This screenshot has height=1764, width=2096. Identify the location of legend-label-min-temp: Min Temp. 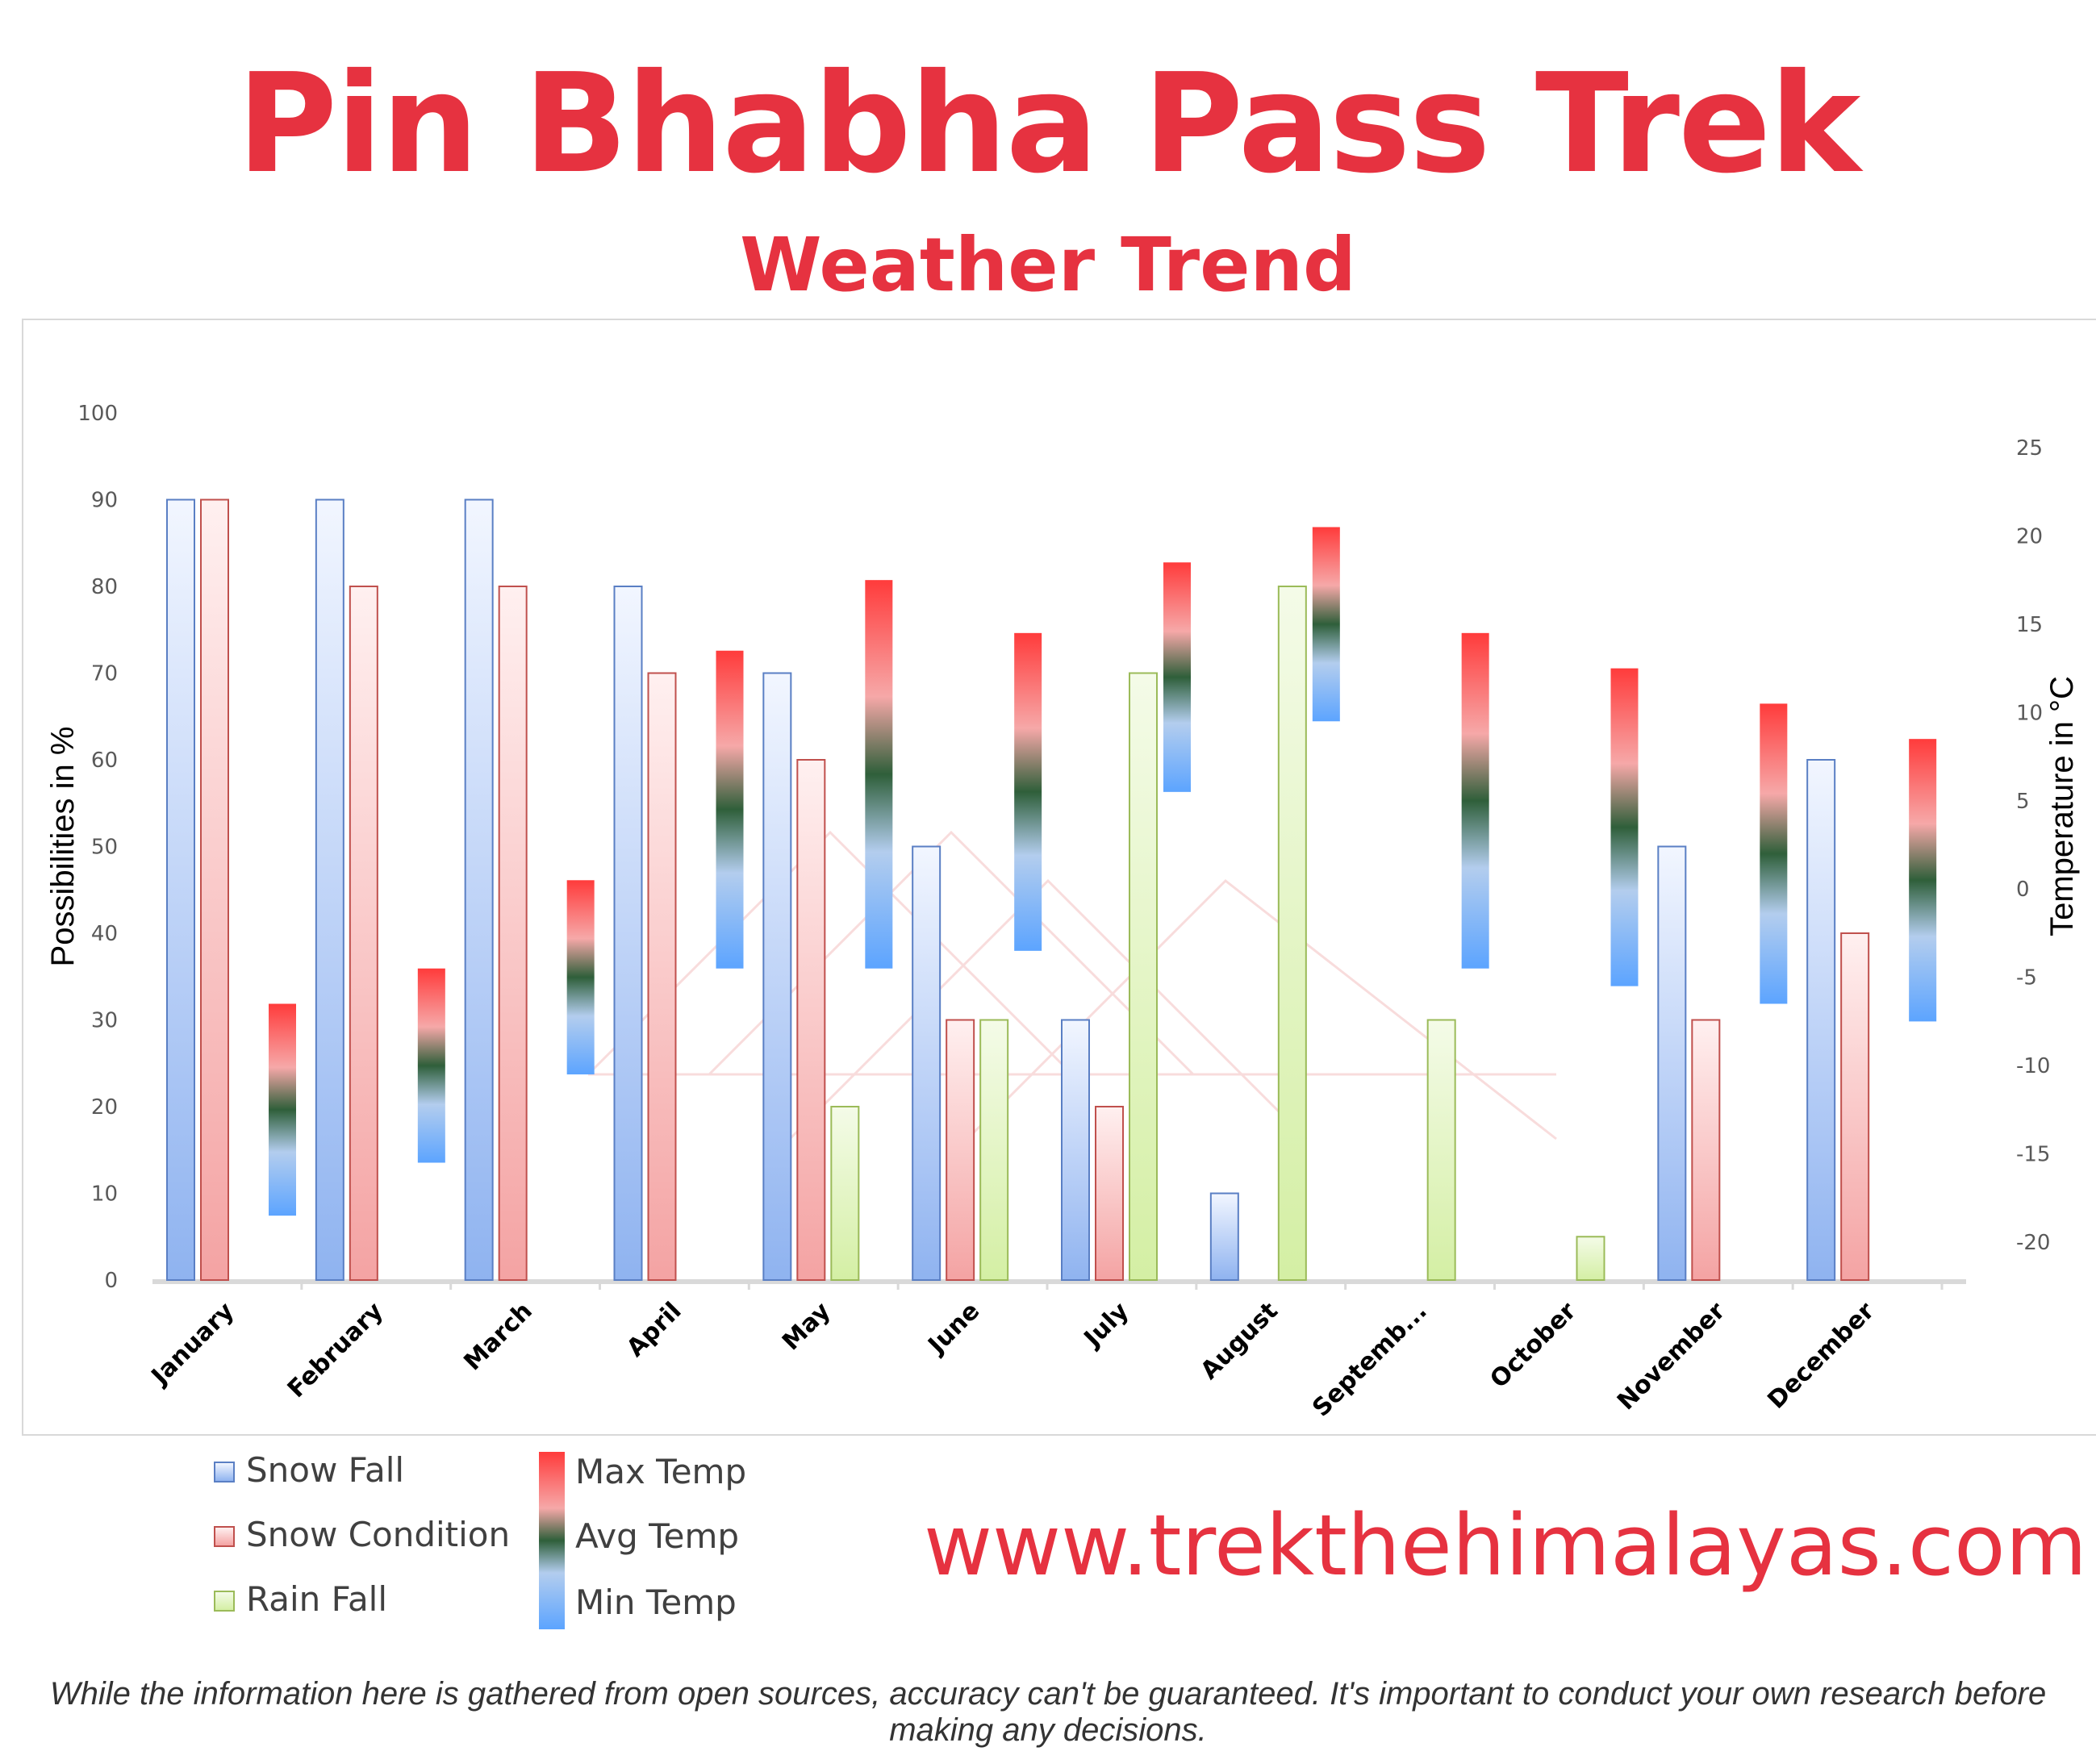
(656, 1603).